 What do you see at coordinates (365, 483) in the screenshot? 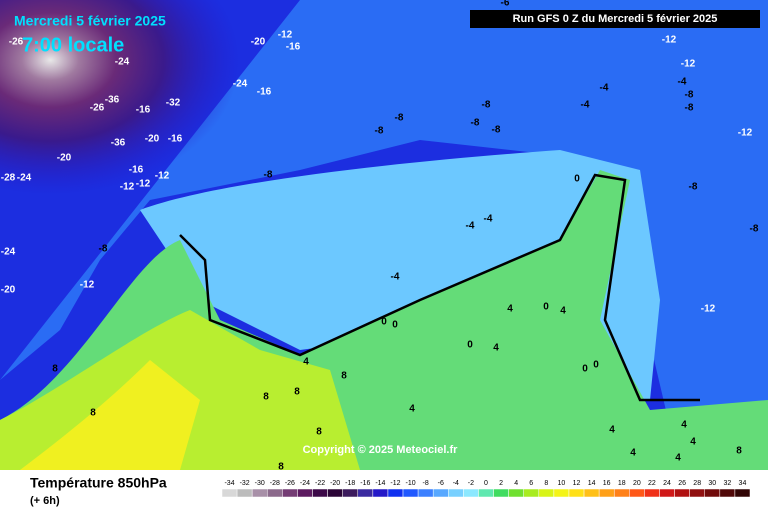
I see `scale-label: -16` at bounding box center [365, 483].